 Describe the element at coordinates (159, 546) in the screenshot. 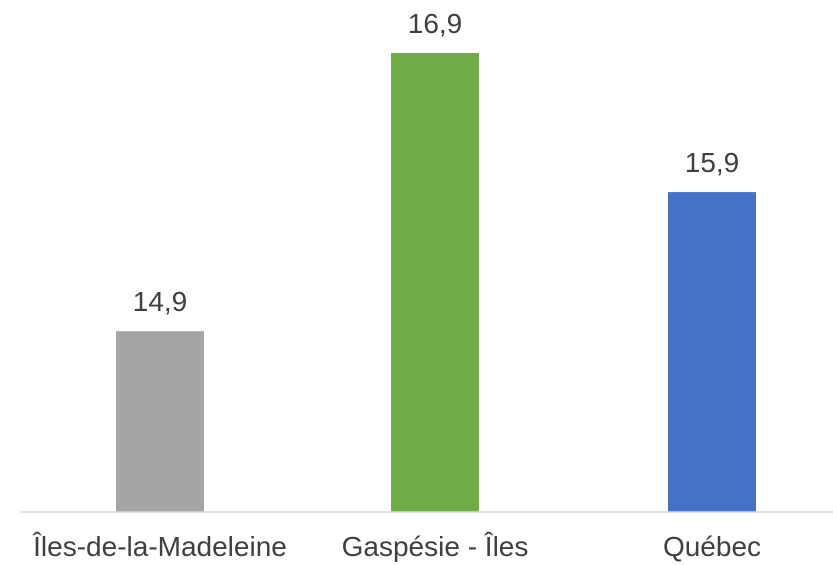

I see `category-label-1: Îles-de-la-Madeleine` at that location.